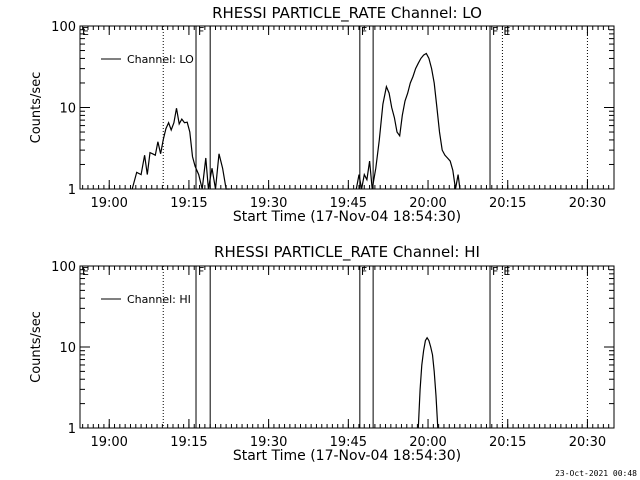 The image size is (640, 480). I want to click on chart-title: RHESSI PARTICLE_RATE Channel: HI, so click(347, 252).